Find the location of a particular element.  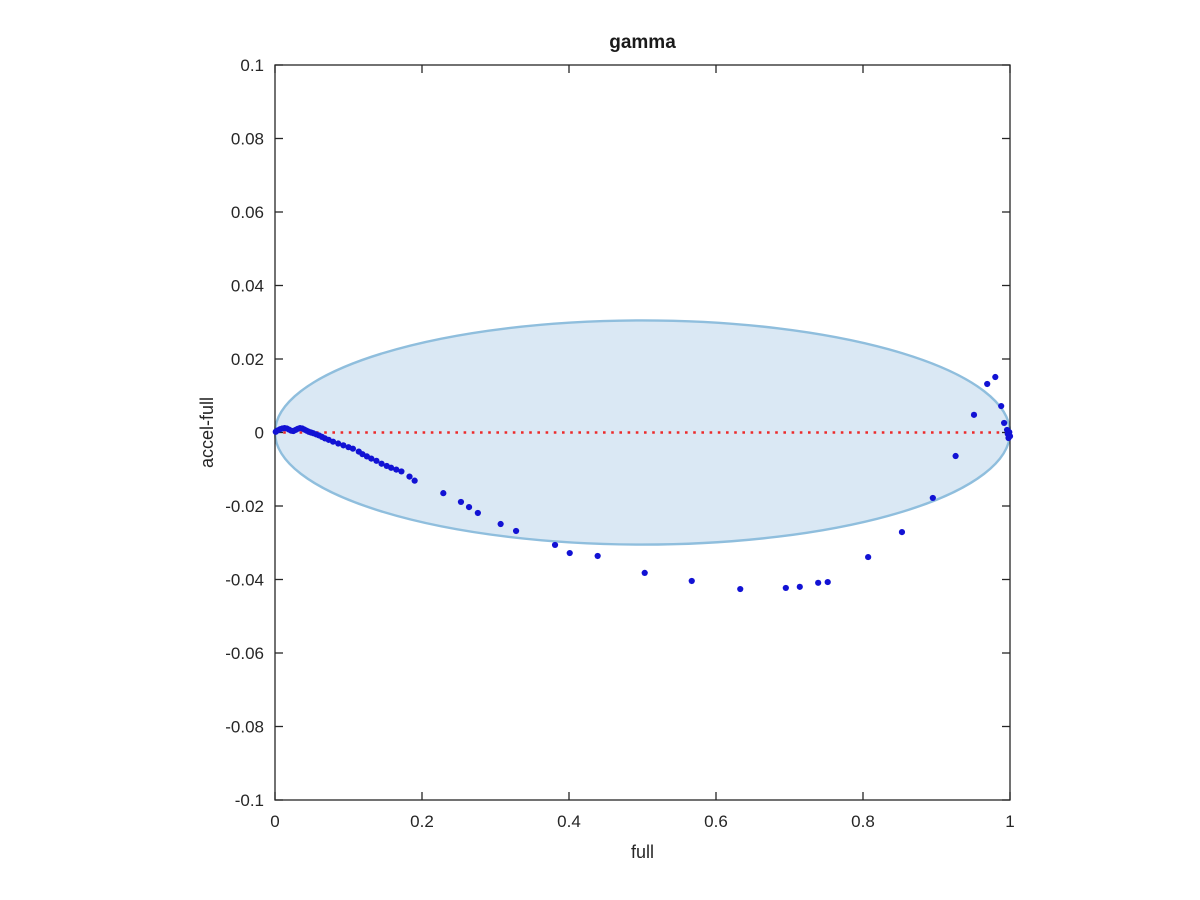

y-tick-label: -0.02 is located at coordinates (244, 506).